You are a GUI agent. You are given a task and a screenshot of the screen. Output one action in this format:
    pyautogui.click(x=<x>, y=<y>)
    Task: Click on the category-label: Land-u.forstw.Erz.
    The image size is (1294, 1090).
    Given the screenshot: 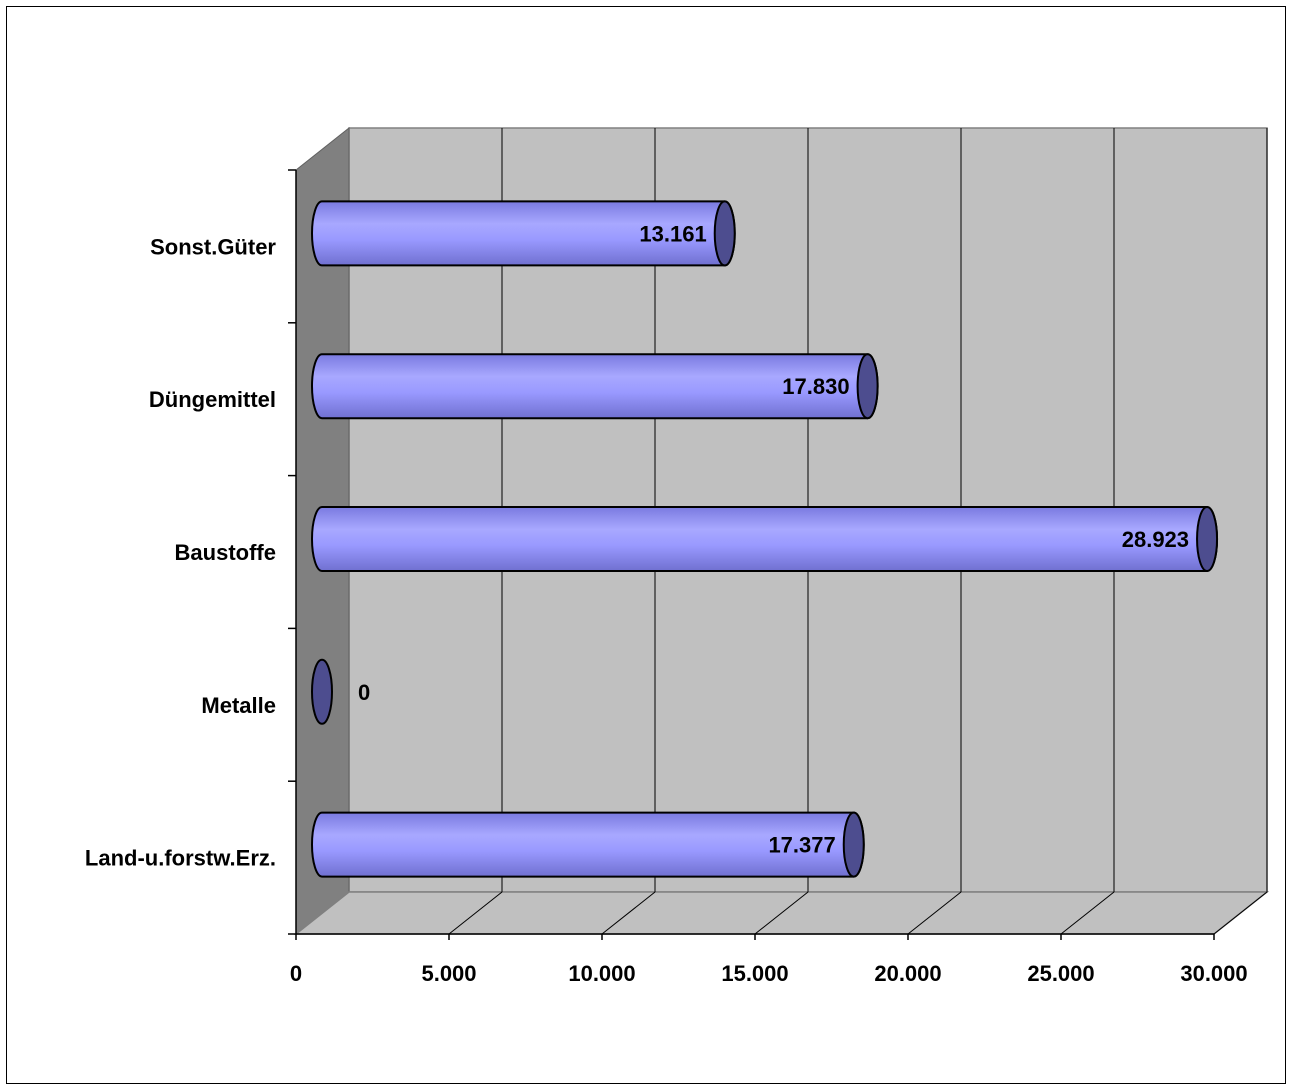 What is the action you would take?
    pyautogui.click(x=180, y=858)
    